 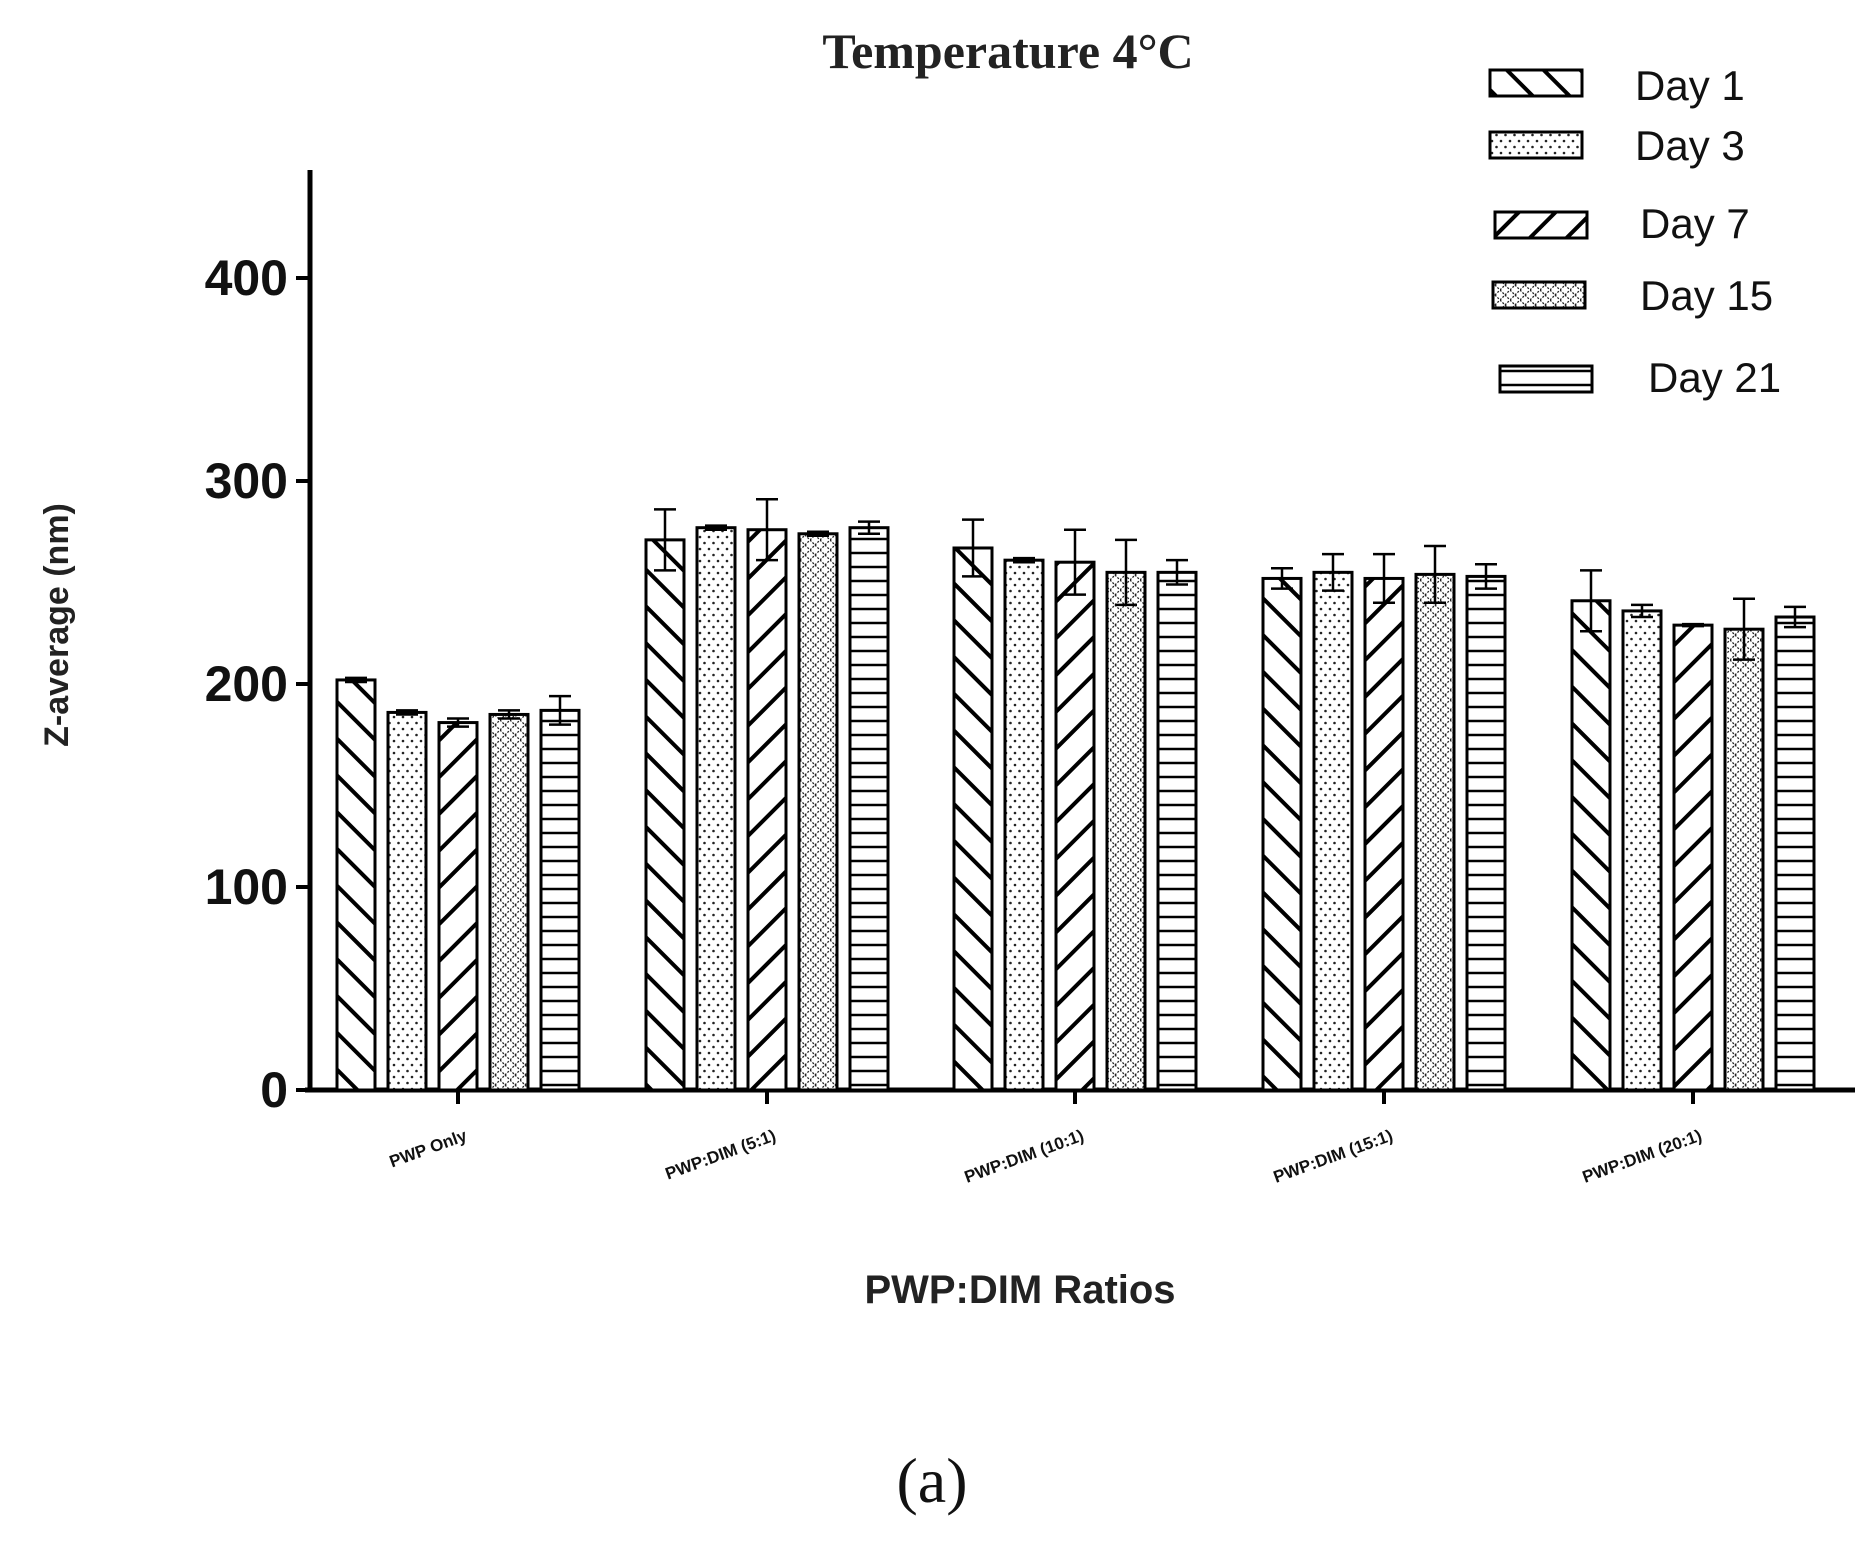 I want to click on y-tick-label: 400, so click(x=246, y=278).